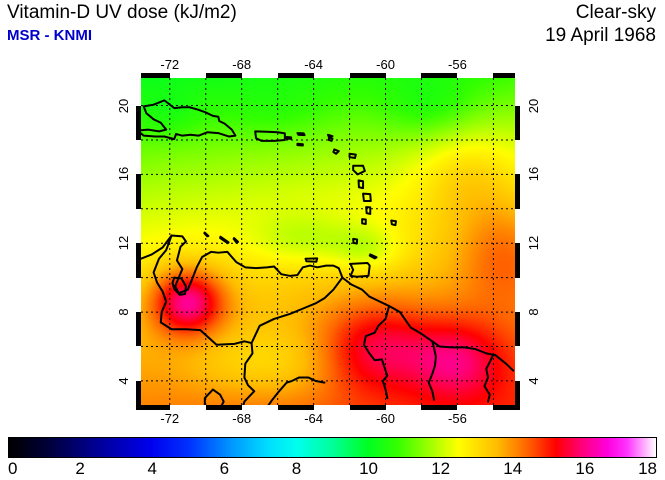  What do you see at coordinates (152, 468) in the screenshot?
I see `colorbar-tick-label: 4` at bounding box center [152, 468].